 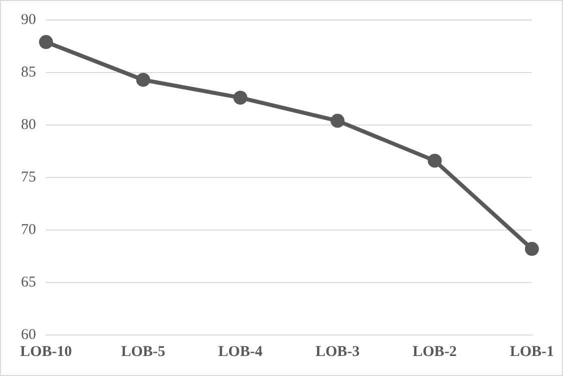 I want to click on y-tick-label: 70, so click(x=28, y=230).